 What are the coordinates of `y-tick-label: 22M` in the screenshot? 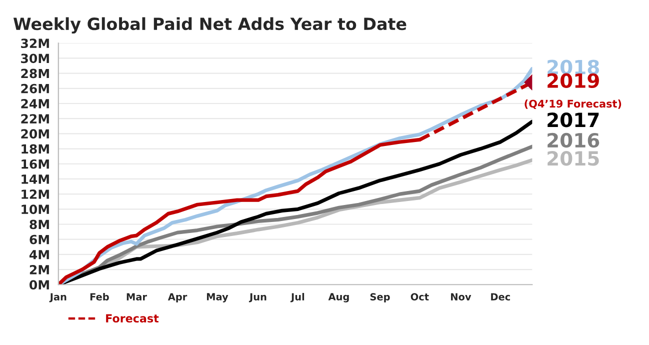 It's located at (35, 119).